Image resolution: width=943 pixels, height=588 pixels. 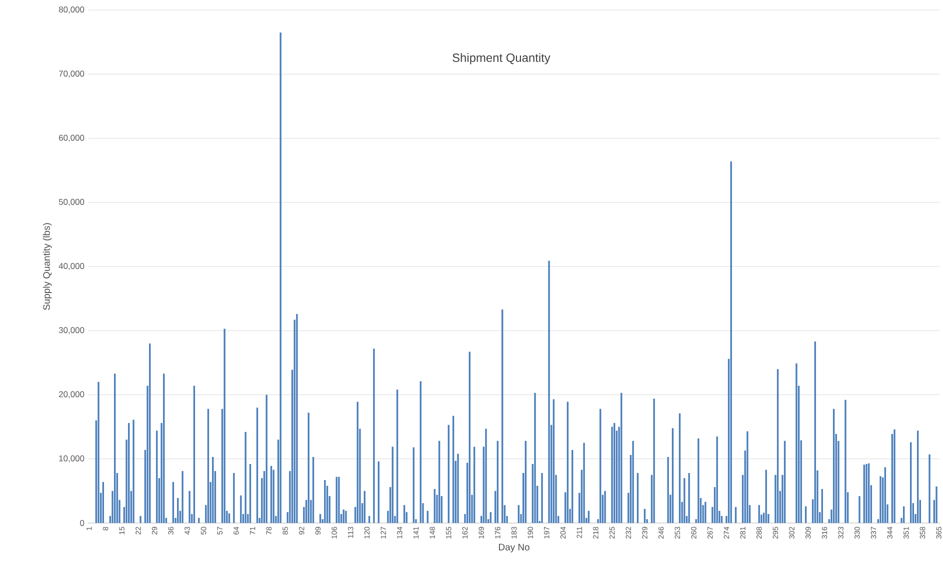 What do you see at coordinates (71, 138) in the screenshot?
I see `y-tick-label: 60,000` at bounding box center [71, 138].